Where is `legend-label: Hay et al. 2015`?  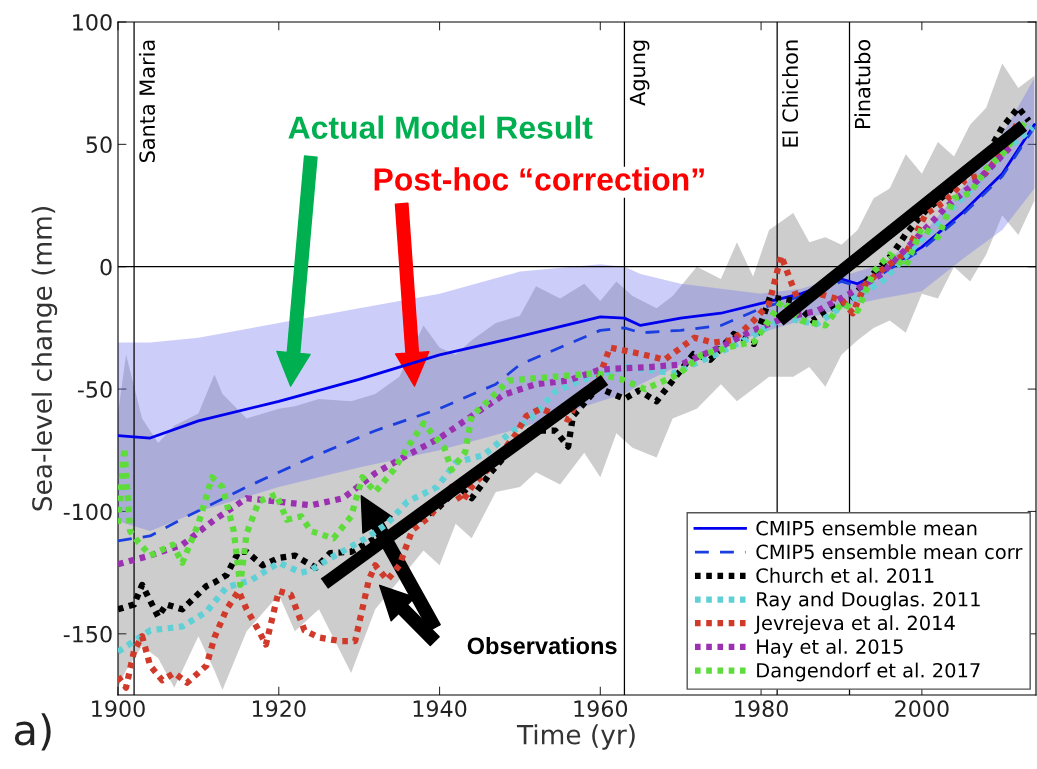
legend-label: Hay et al. 2015 is located at coordinates (830, 648).